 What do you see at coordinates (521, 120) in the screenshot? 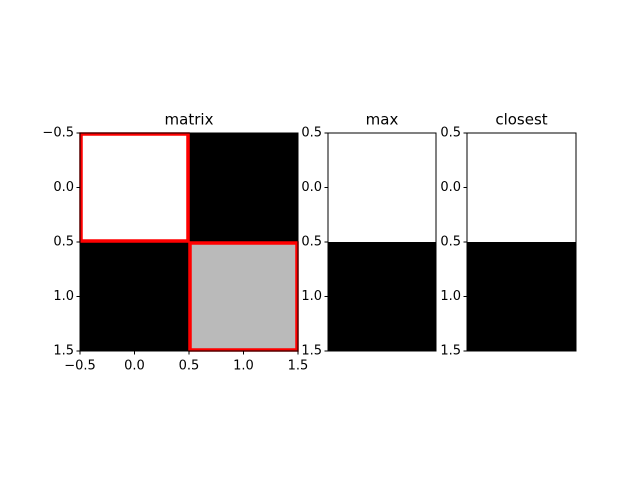
I see `axes-title: closest` at bounding box center [521, 120].